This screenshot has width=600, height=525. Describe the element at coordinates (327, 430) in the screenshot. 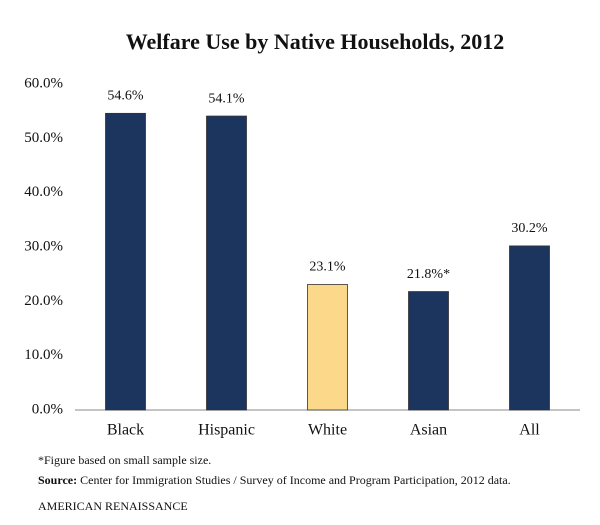

I see `x-tick-label: White` at that location.